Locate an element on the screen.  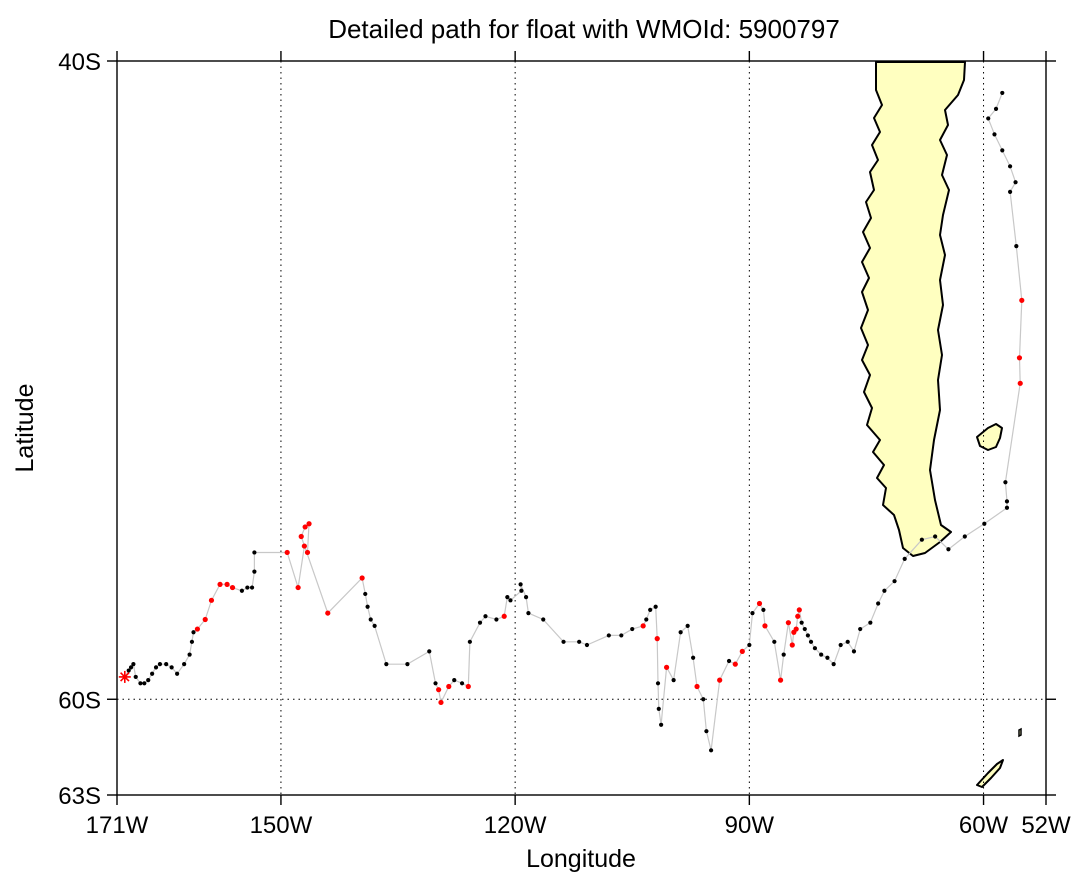
x-tick-label: 150W is located at coordinates (281, 825).